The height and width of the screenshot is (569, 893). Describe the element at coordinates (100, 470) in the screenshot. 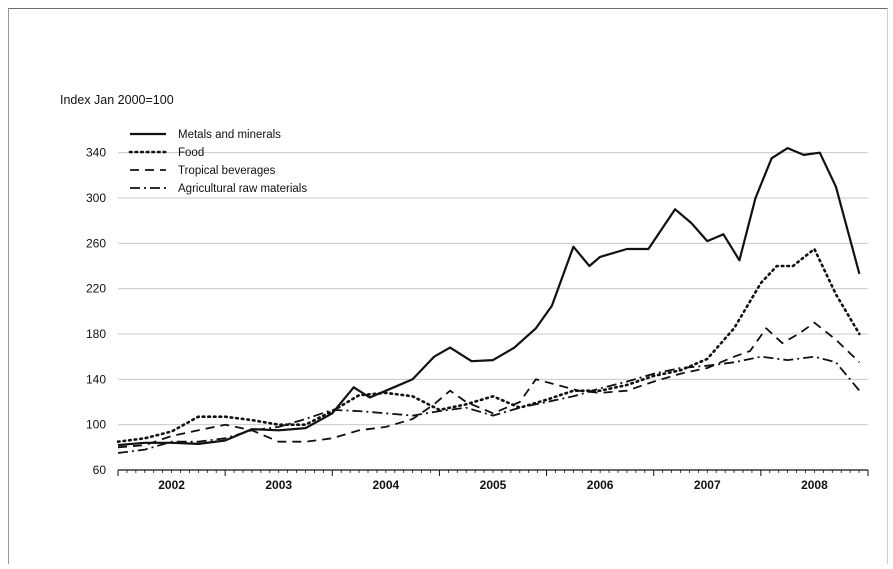

I see `y-tick-label: 60` at that location.